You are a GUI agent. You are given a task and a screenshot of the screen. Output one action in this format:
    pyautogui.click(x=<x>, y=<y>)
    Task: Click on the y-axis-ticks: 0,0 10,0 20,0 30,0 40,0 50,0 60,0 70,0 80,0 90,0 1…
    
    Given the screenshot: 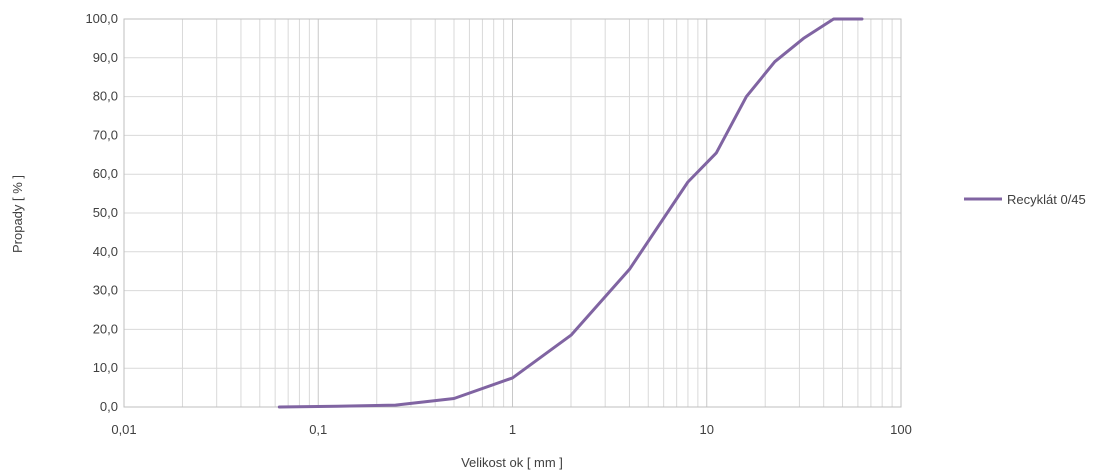 What is the action you would take?
    pyautogui.click(x=101, y=212)
    